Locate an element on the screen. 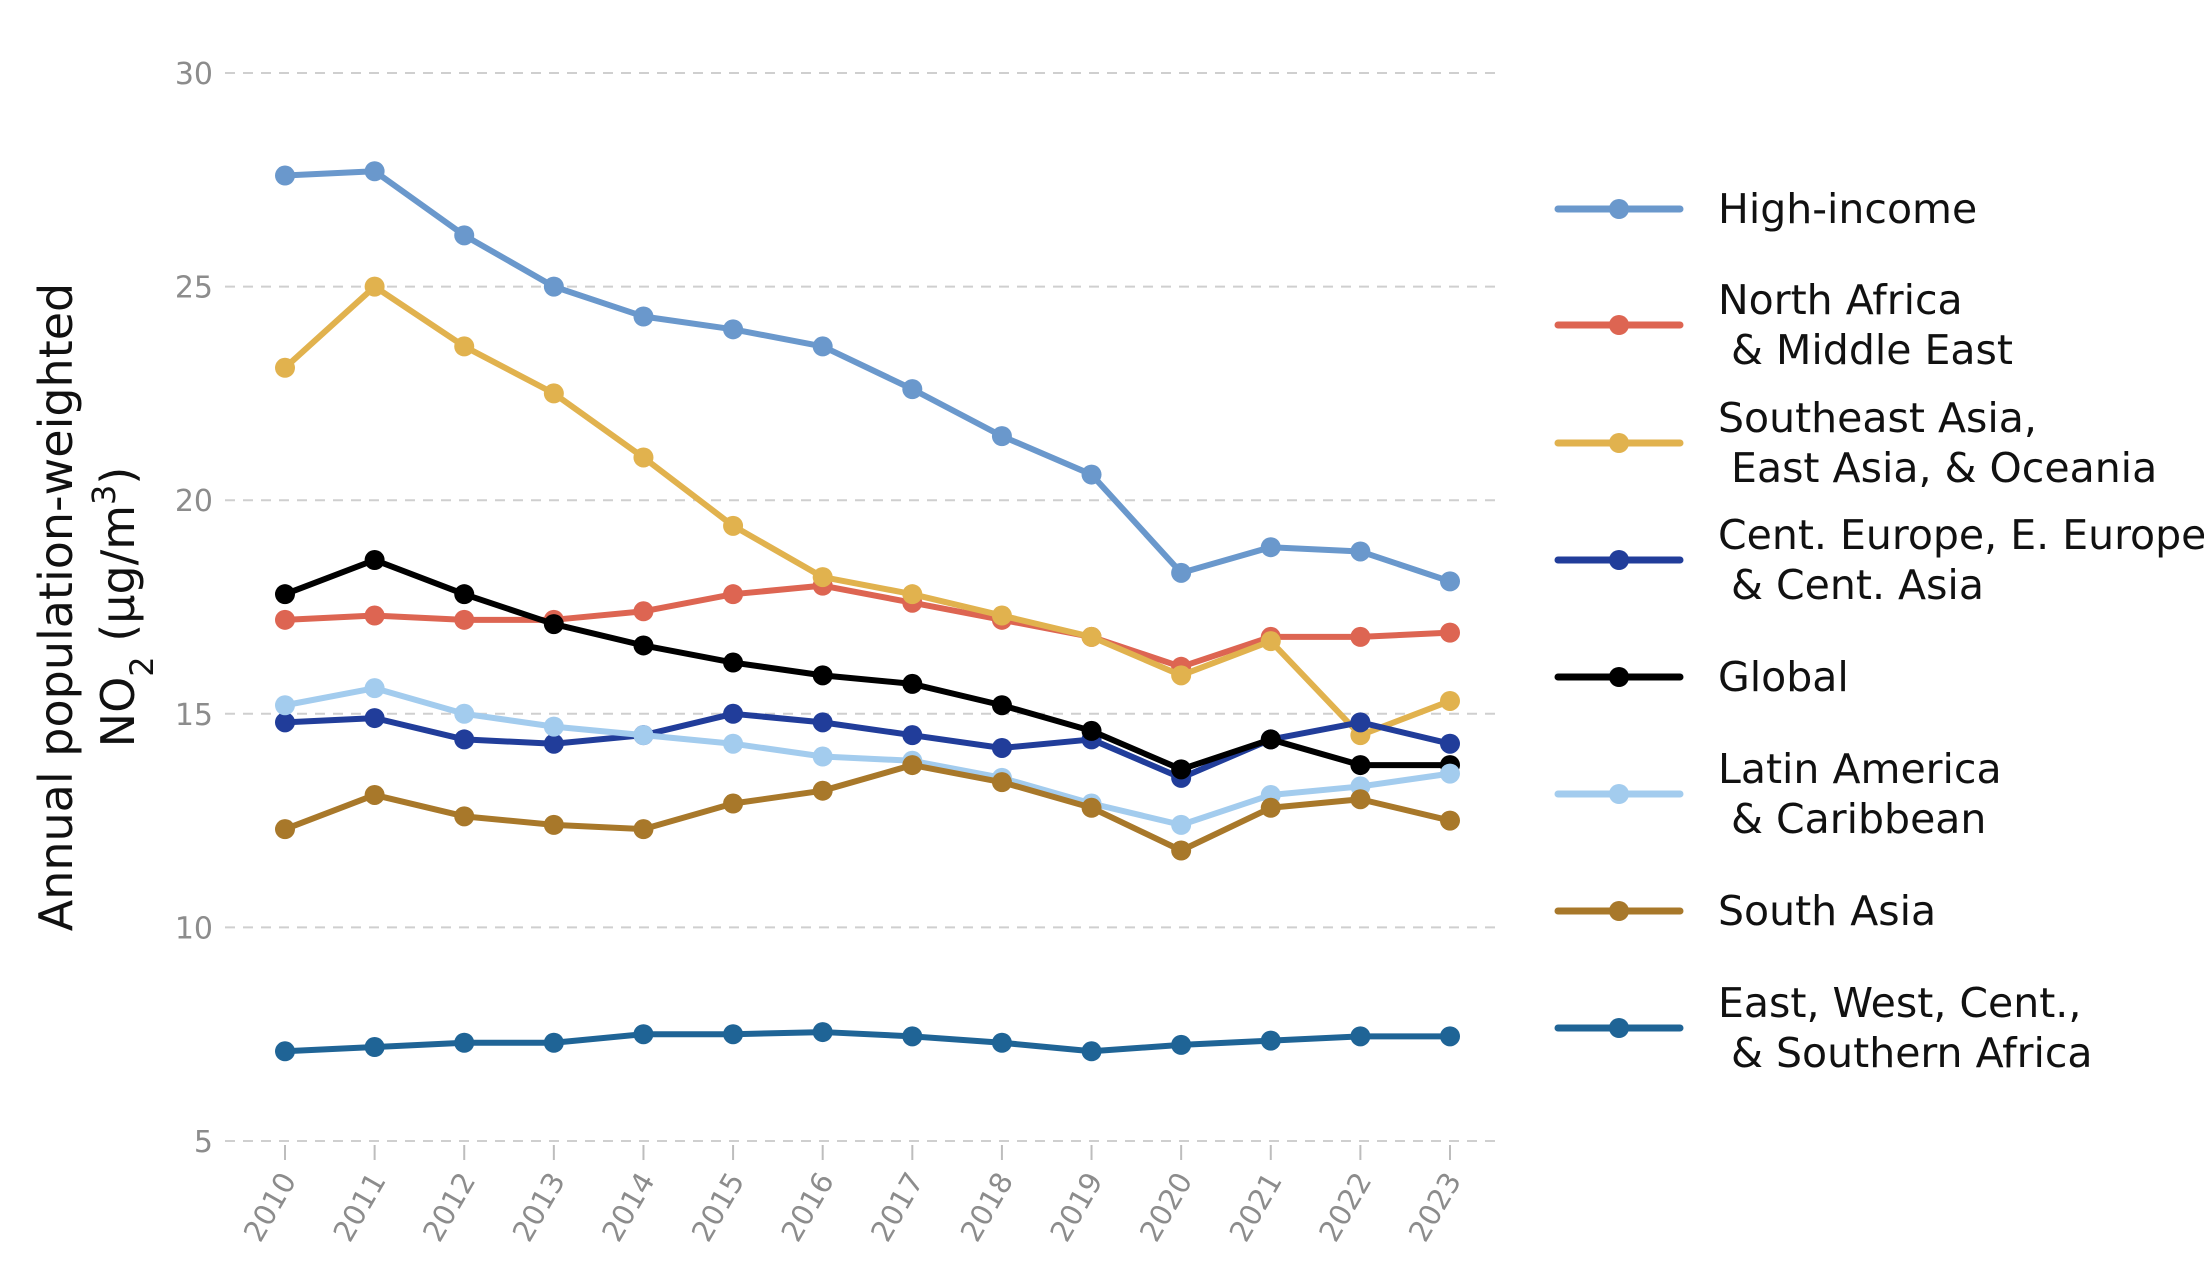 This screenshot has height=1286, width=2204. legend-item-north-africa-middle-east: North Africa & Middle East is located at coordinates (1783, 325).